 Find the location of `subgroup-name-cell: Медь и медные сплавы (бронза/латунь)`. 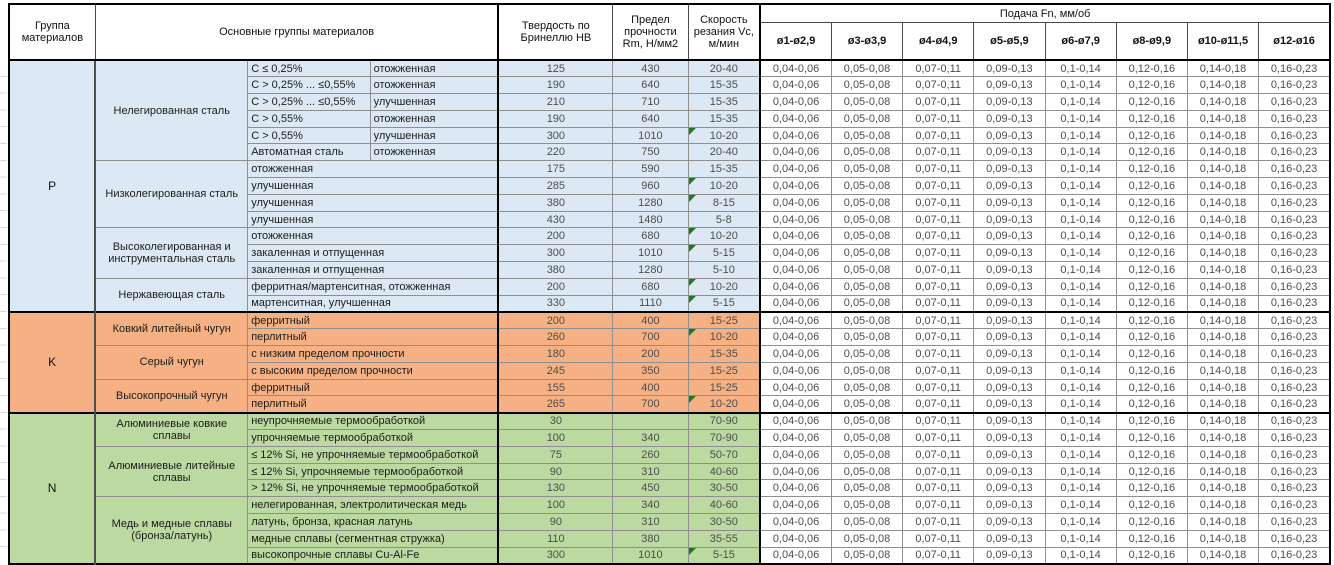

subgroup-name-cell: Медь и медные сплавы (бронза/латунь) is located at coordinates (171, 530).